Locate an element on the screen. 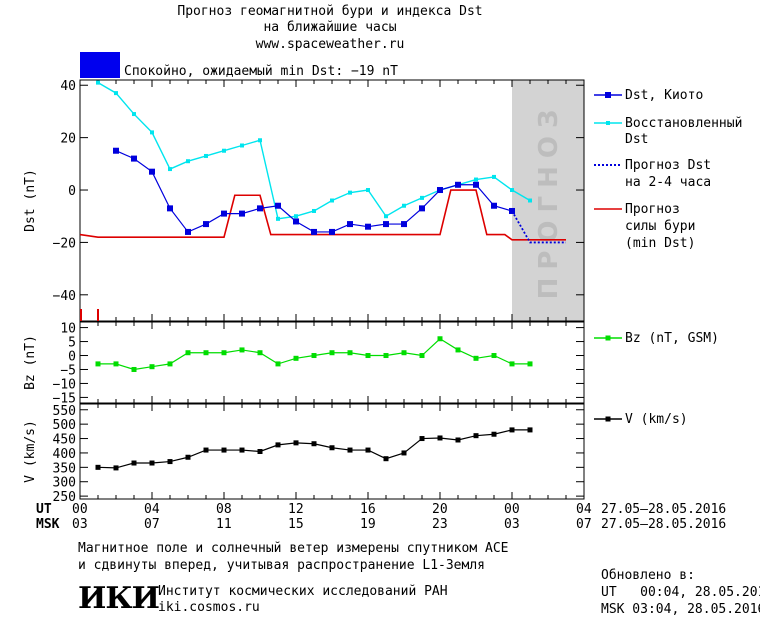 The height and width of the screenshot is (620, 760). y-axis-label-dst: Dst (nT) is located at coordinates (30, 200).